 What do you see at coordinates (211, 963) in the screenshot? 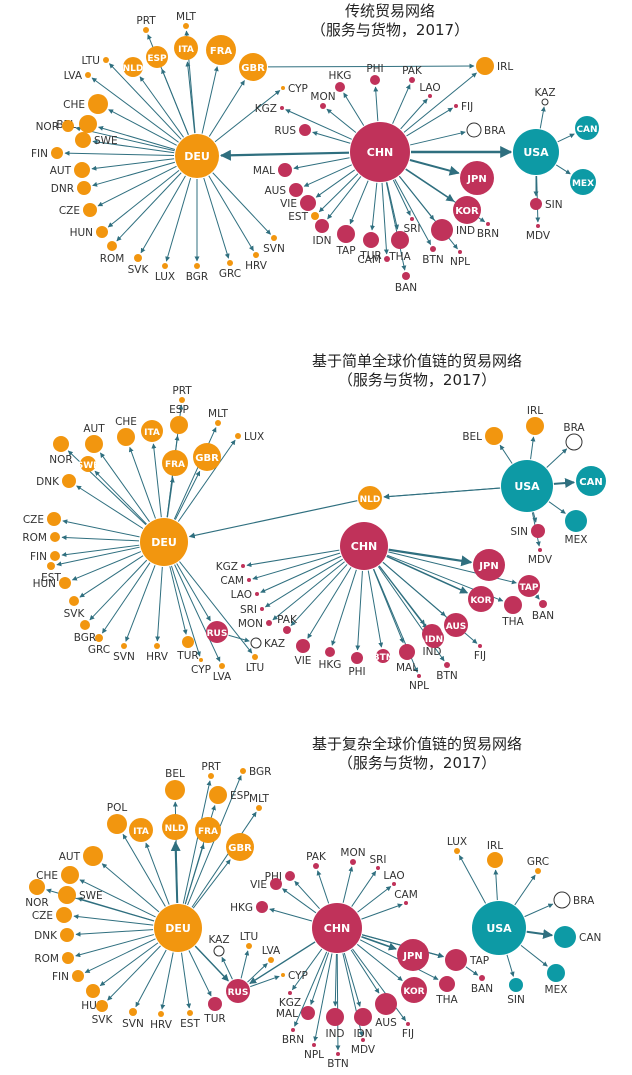
I see `edge-p3-deu-rus` at bounding box center [211, 963].